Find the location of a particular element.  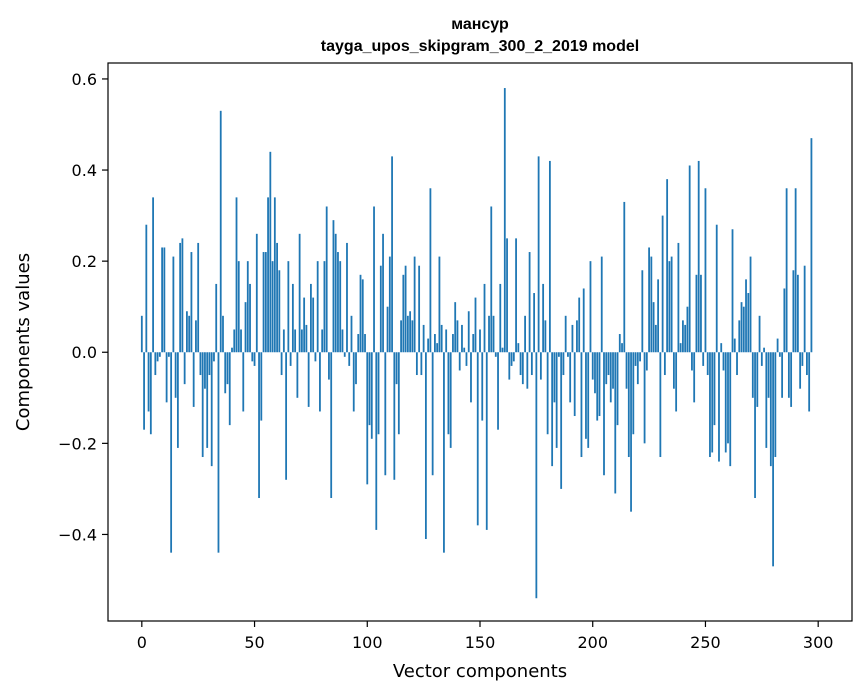

y-axis-ticks: −0.4 −0.2 0.0 0.2 0.4 0.6 is located at coordinates (83, 307).